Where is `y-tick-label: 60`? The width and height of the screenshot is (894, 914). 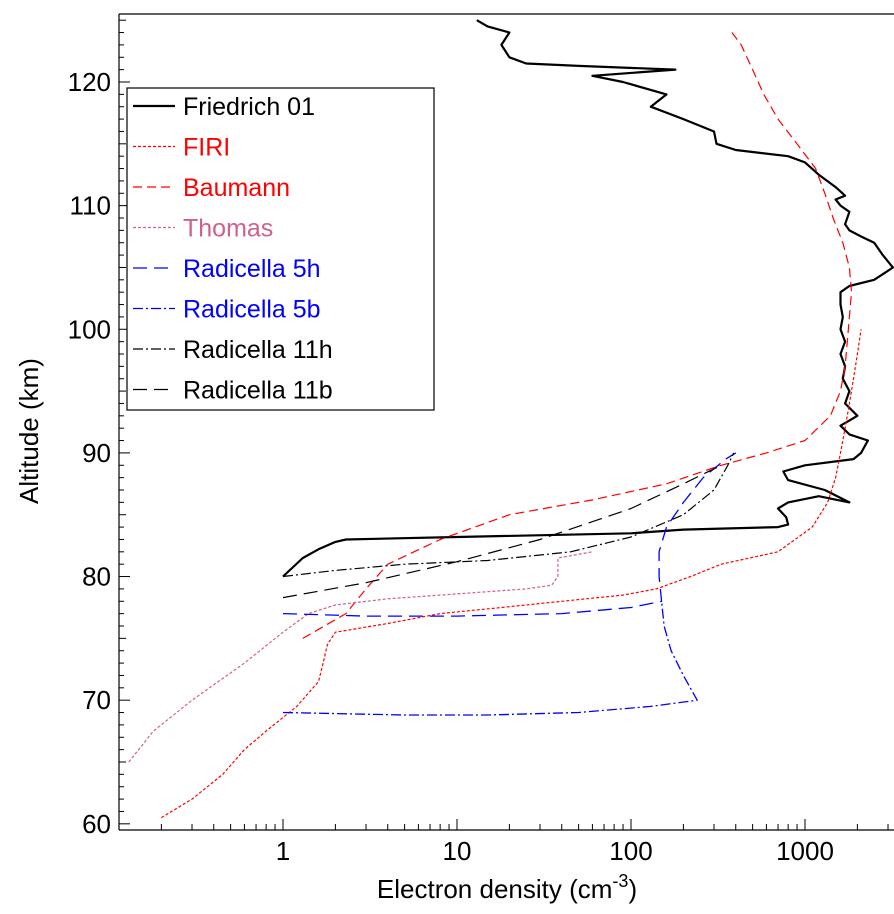 y-tick-label: 60 is located at coordinates (96, 824).